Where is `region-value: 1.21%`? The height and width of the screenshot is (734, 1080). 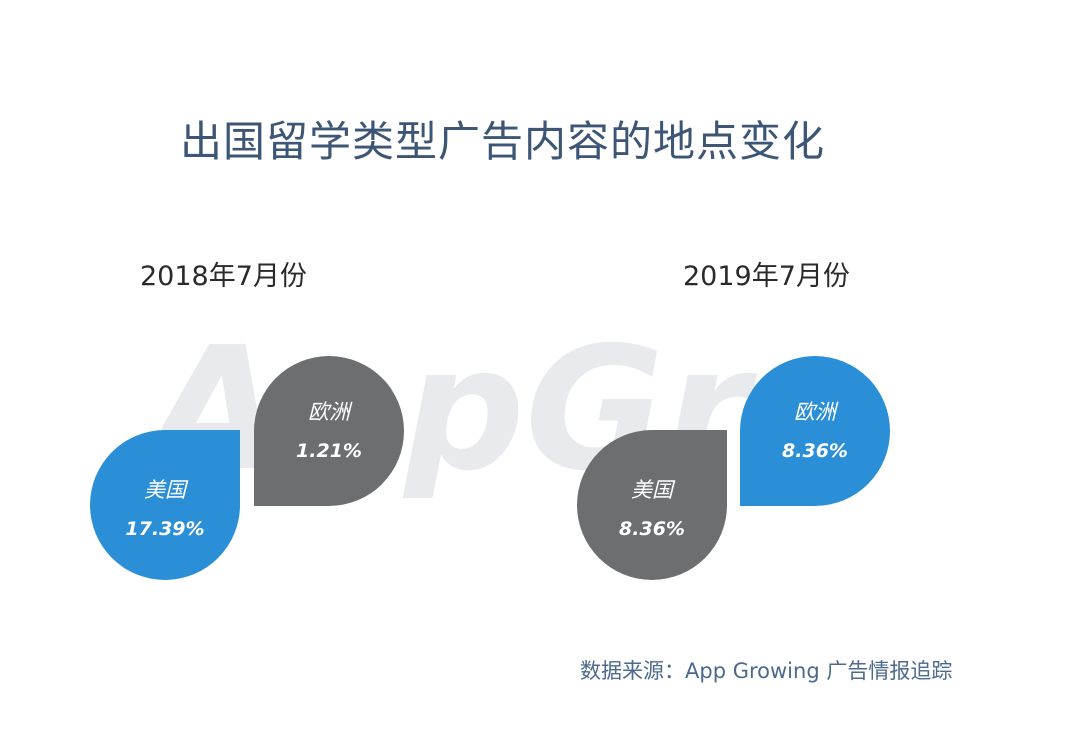 region-value: 1.21% is located at coordinates (329, 451).